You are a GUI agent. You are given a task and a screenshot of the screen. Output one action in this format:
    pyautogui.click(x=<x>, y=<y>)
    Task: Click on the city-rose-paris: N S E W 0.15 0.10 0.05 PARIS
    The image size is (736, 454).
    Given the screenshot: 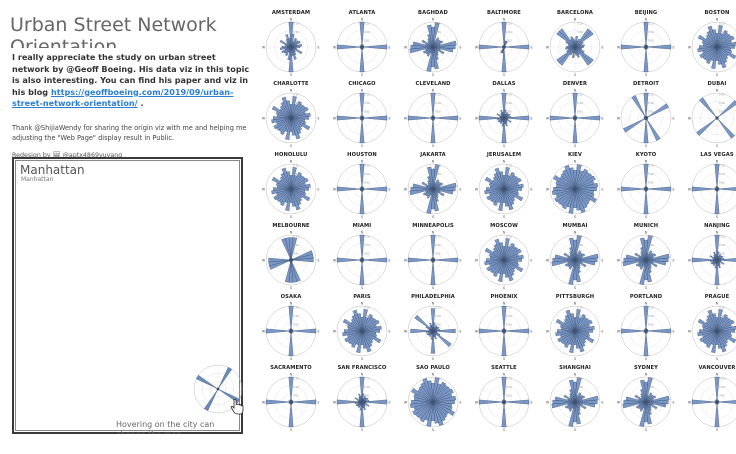 What is the action you would take?
    pyautogui.click(x=362, y=329)
    